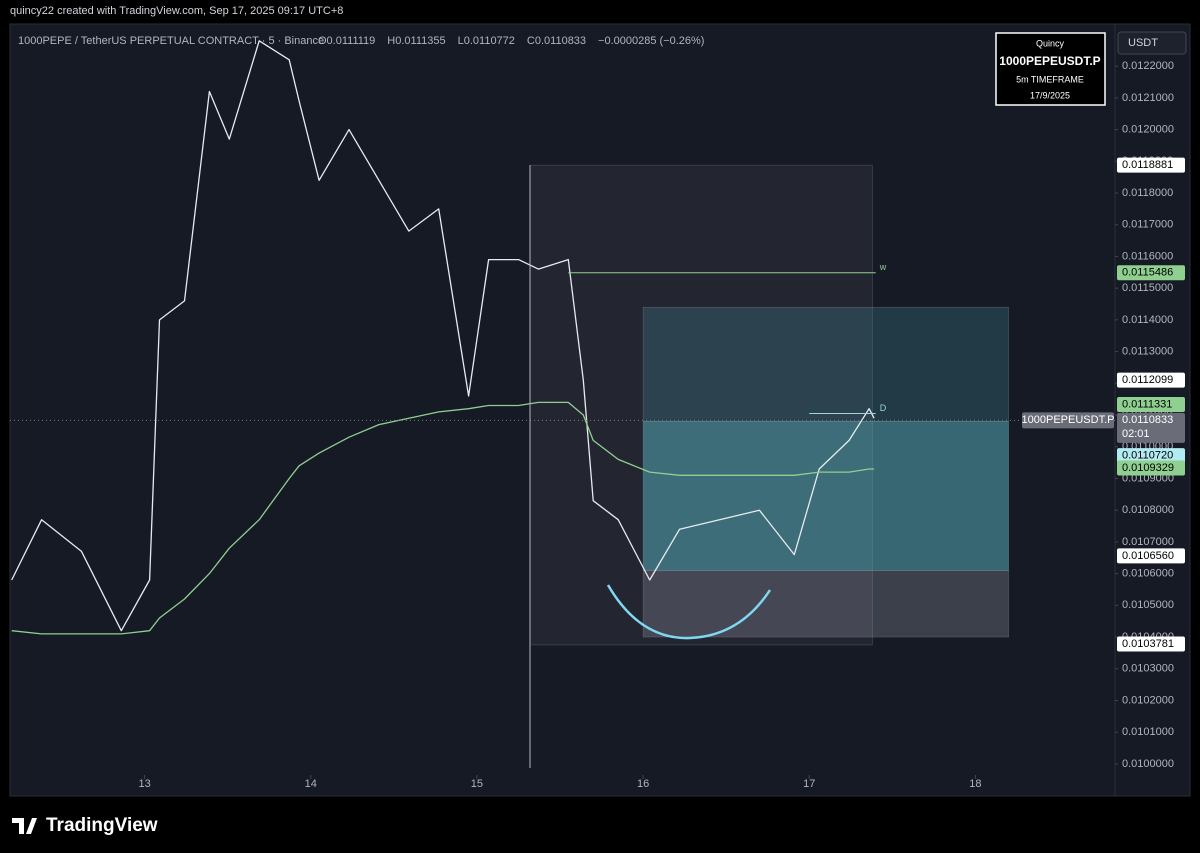  What do you see at coordinates (477, 784) in the screenshot?
I see `x-tick-label: 15` at bounding box center [477, 784].